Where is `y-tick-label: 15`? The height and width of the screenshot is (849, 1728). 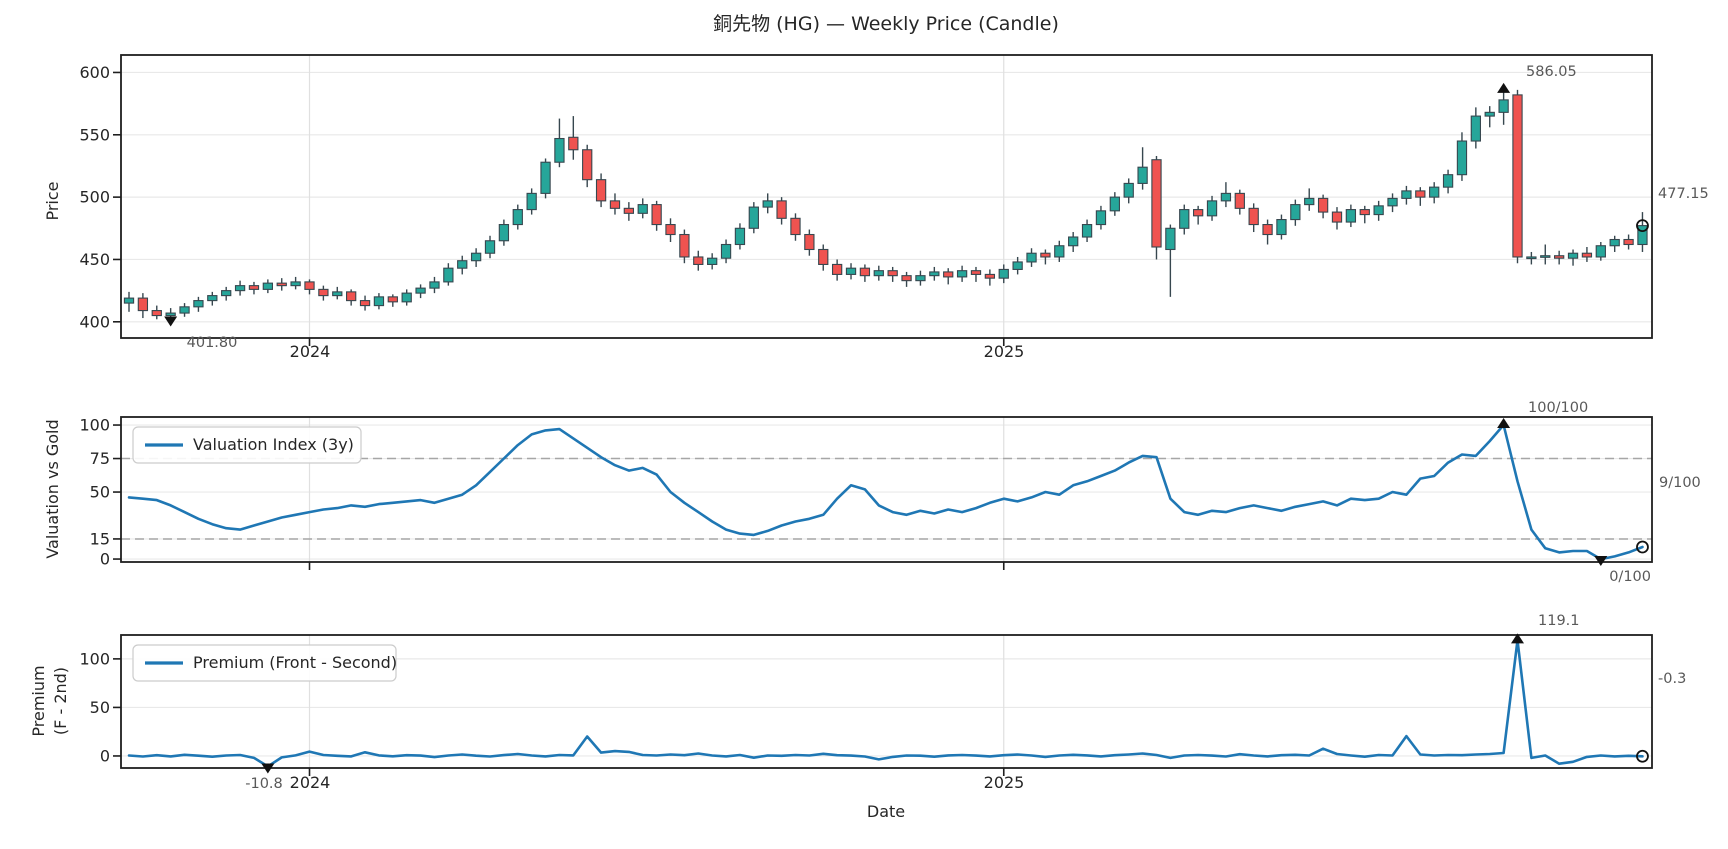 y-tick-label: 15 is located at coordinates (100, 538).